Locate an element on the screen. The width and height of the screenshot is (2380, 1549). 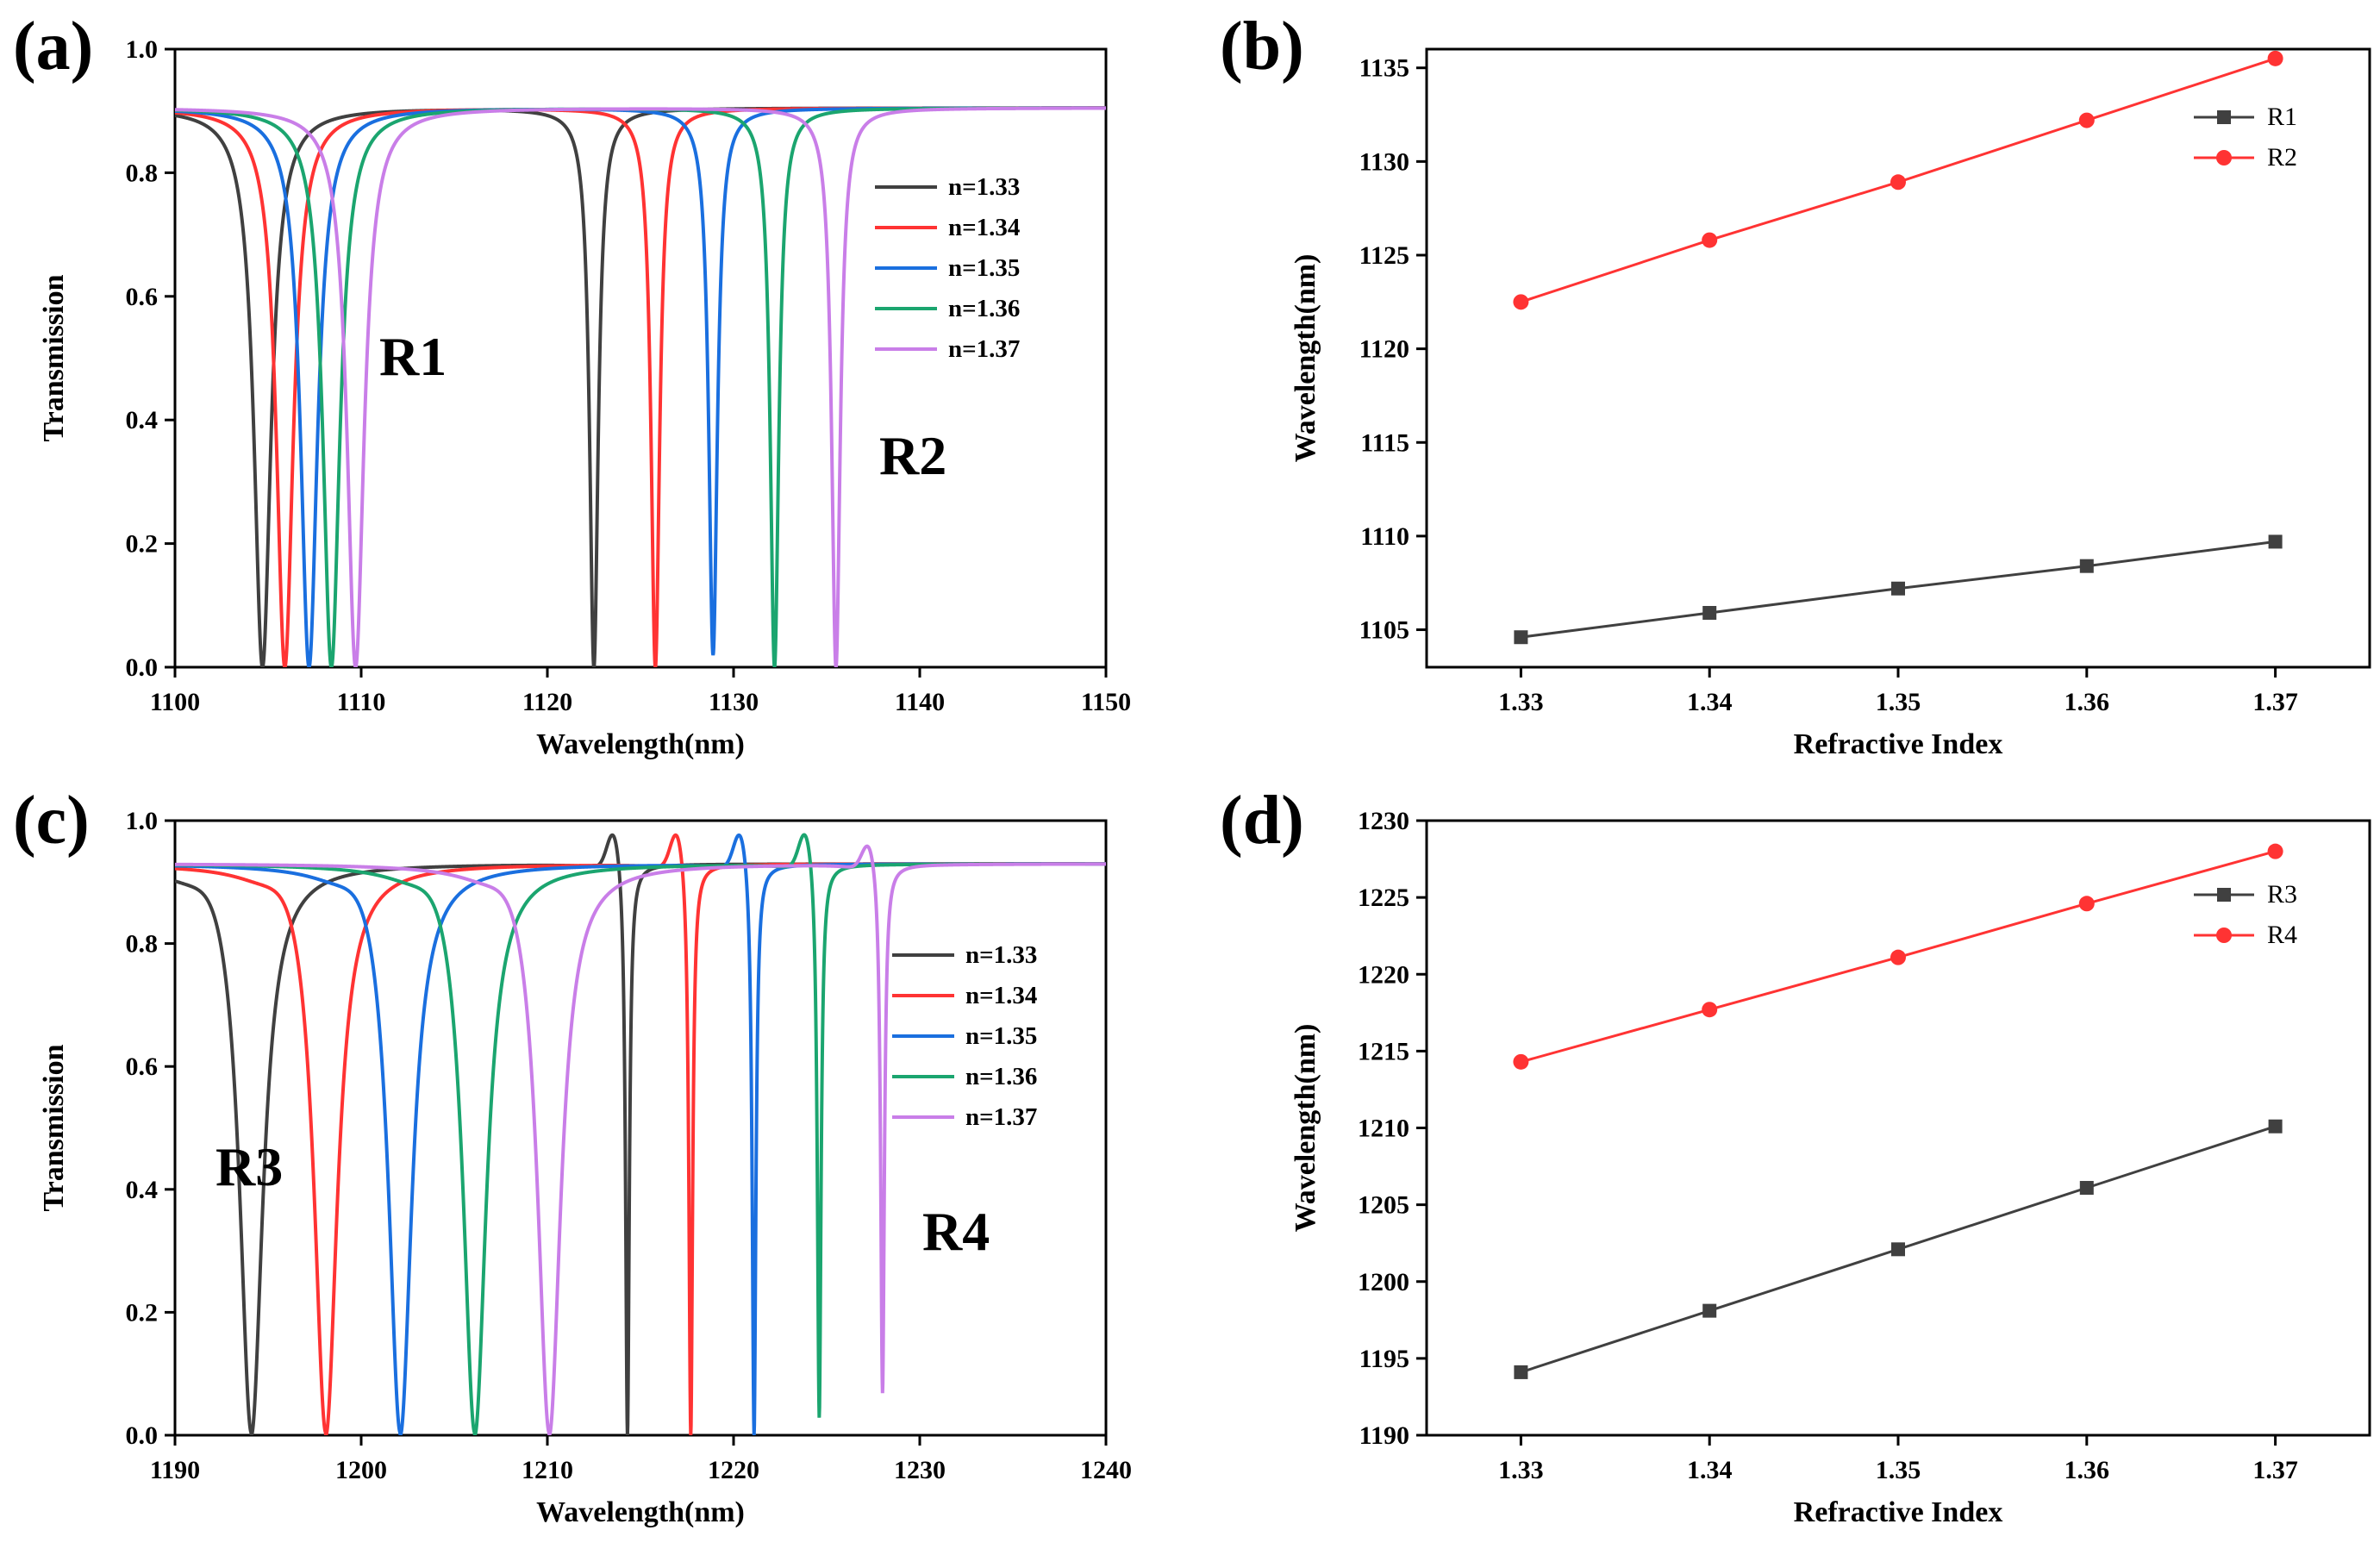
y-tick-label: 0.2 is located at coordinates (142, 544).